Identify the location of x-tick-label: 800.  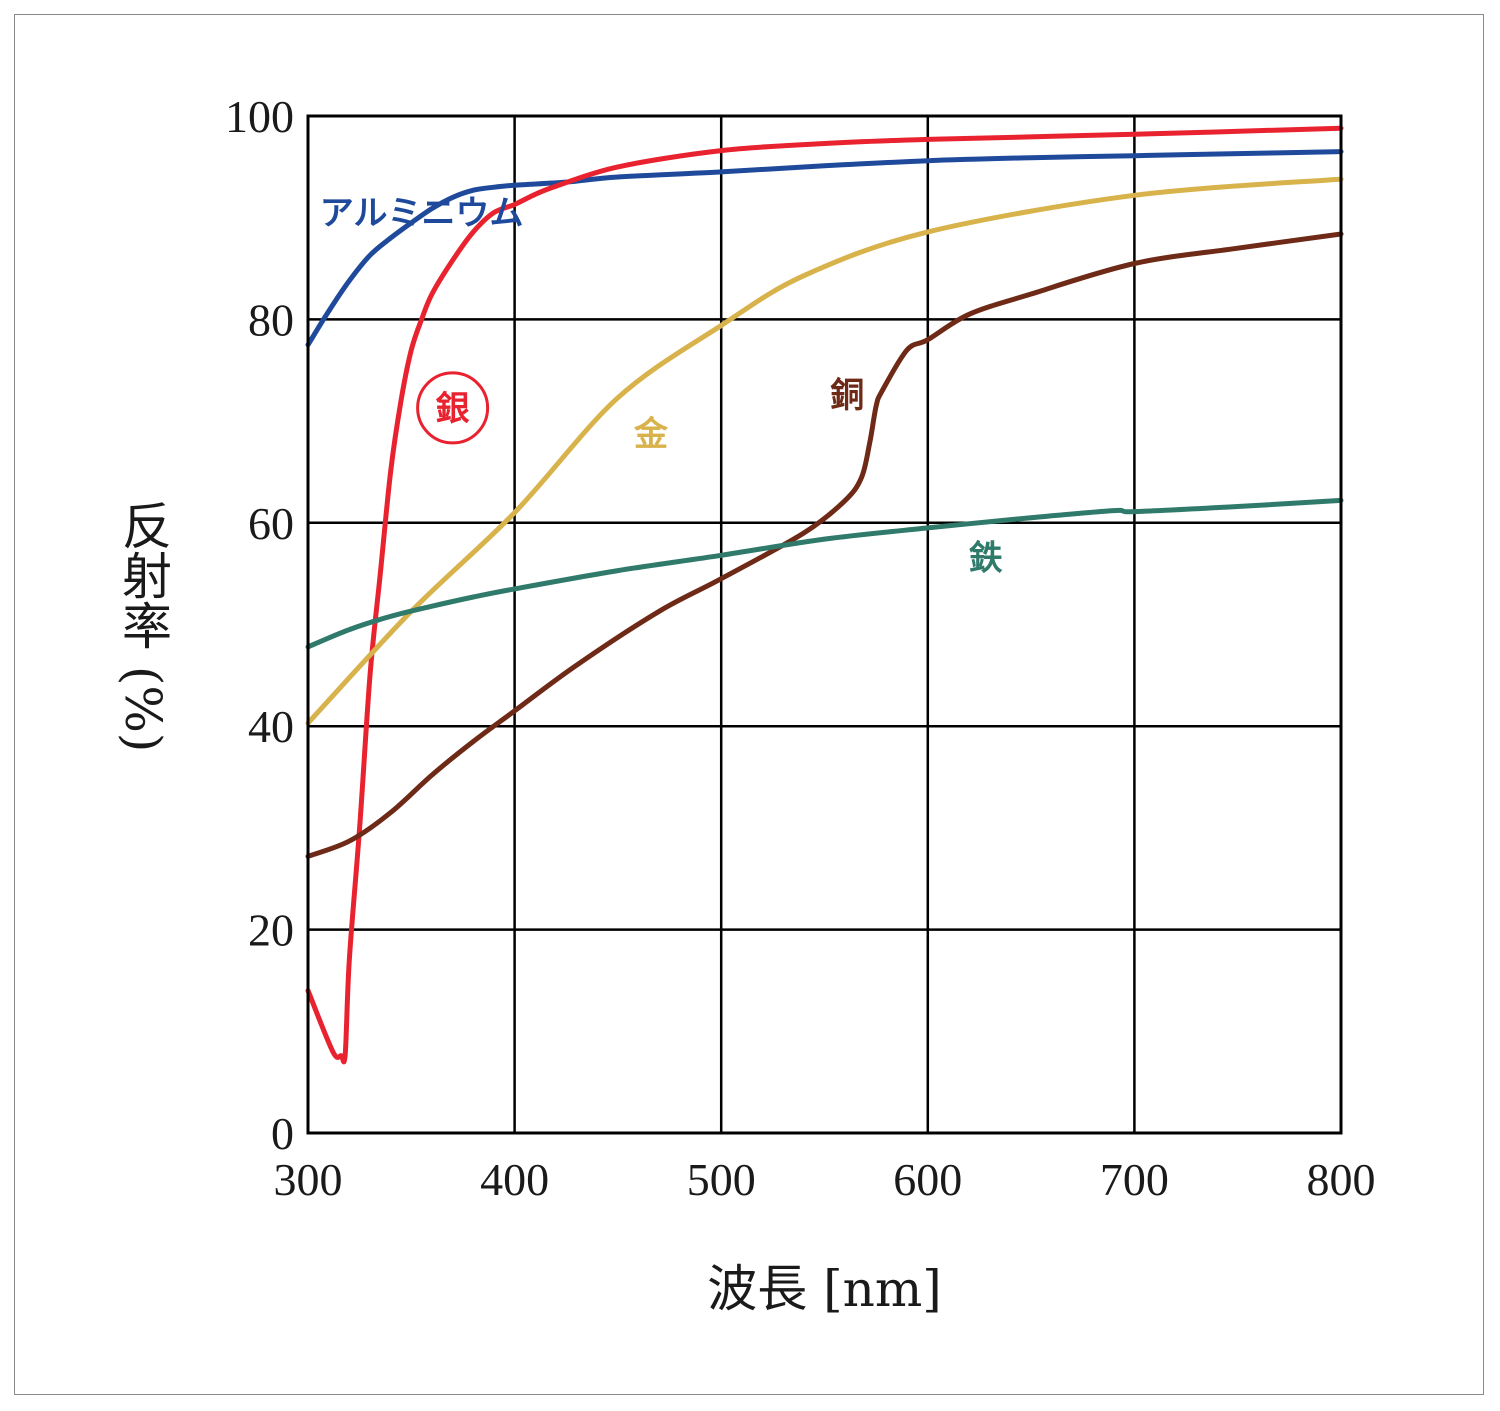
(1341, 1179).